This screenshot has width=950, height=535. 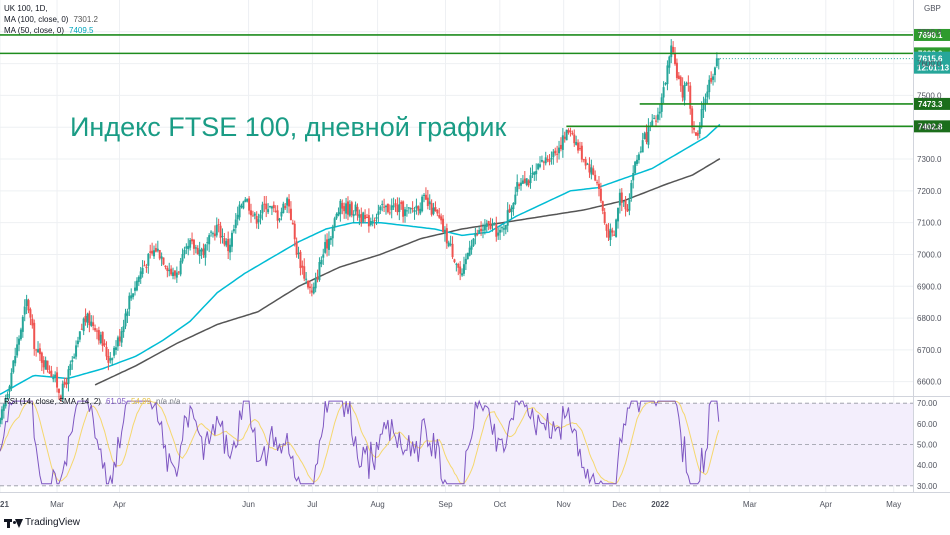 What do you see at coordinates (4, 504) in the screenshot?
I see `time-tick-label: 2021` at bounding box center [4, 504].